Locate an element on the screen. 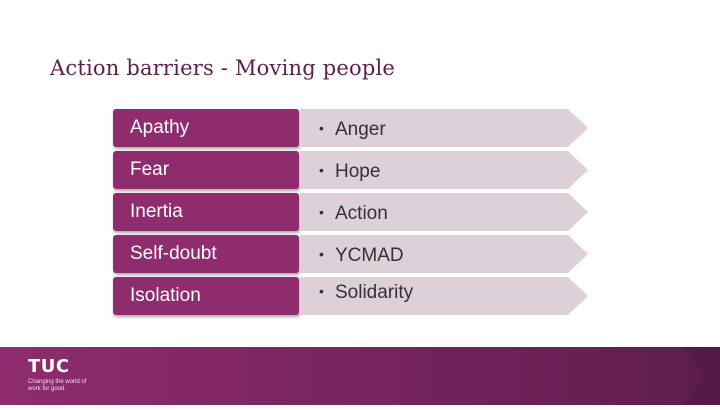 This screenshot has height=410, width=720. response-text: • YCMAD is located at coordinates (361, 254).